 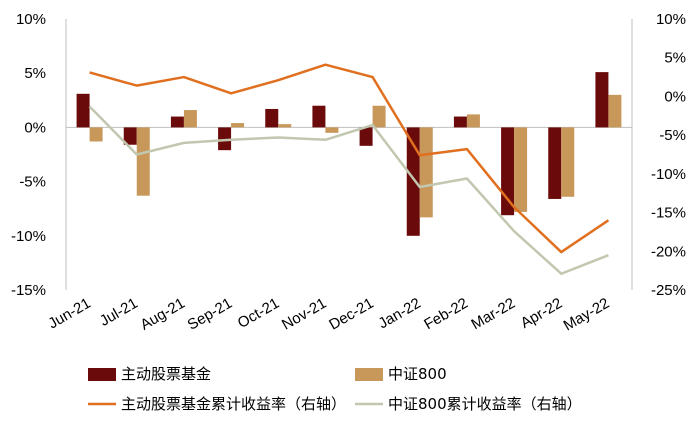 What do you see at coordinates (417, 374) in the screenshot?
I see `legend-label: 中证800` at bounding box center [417, 374].